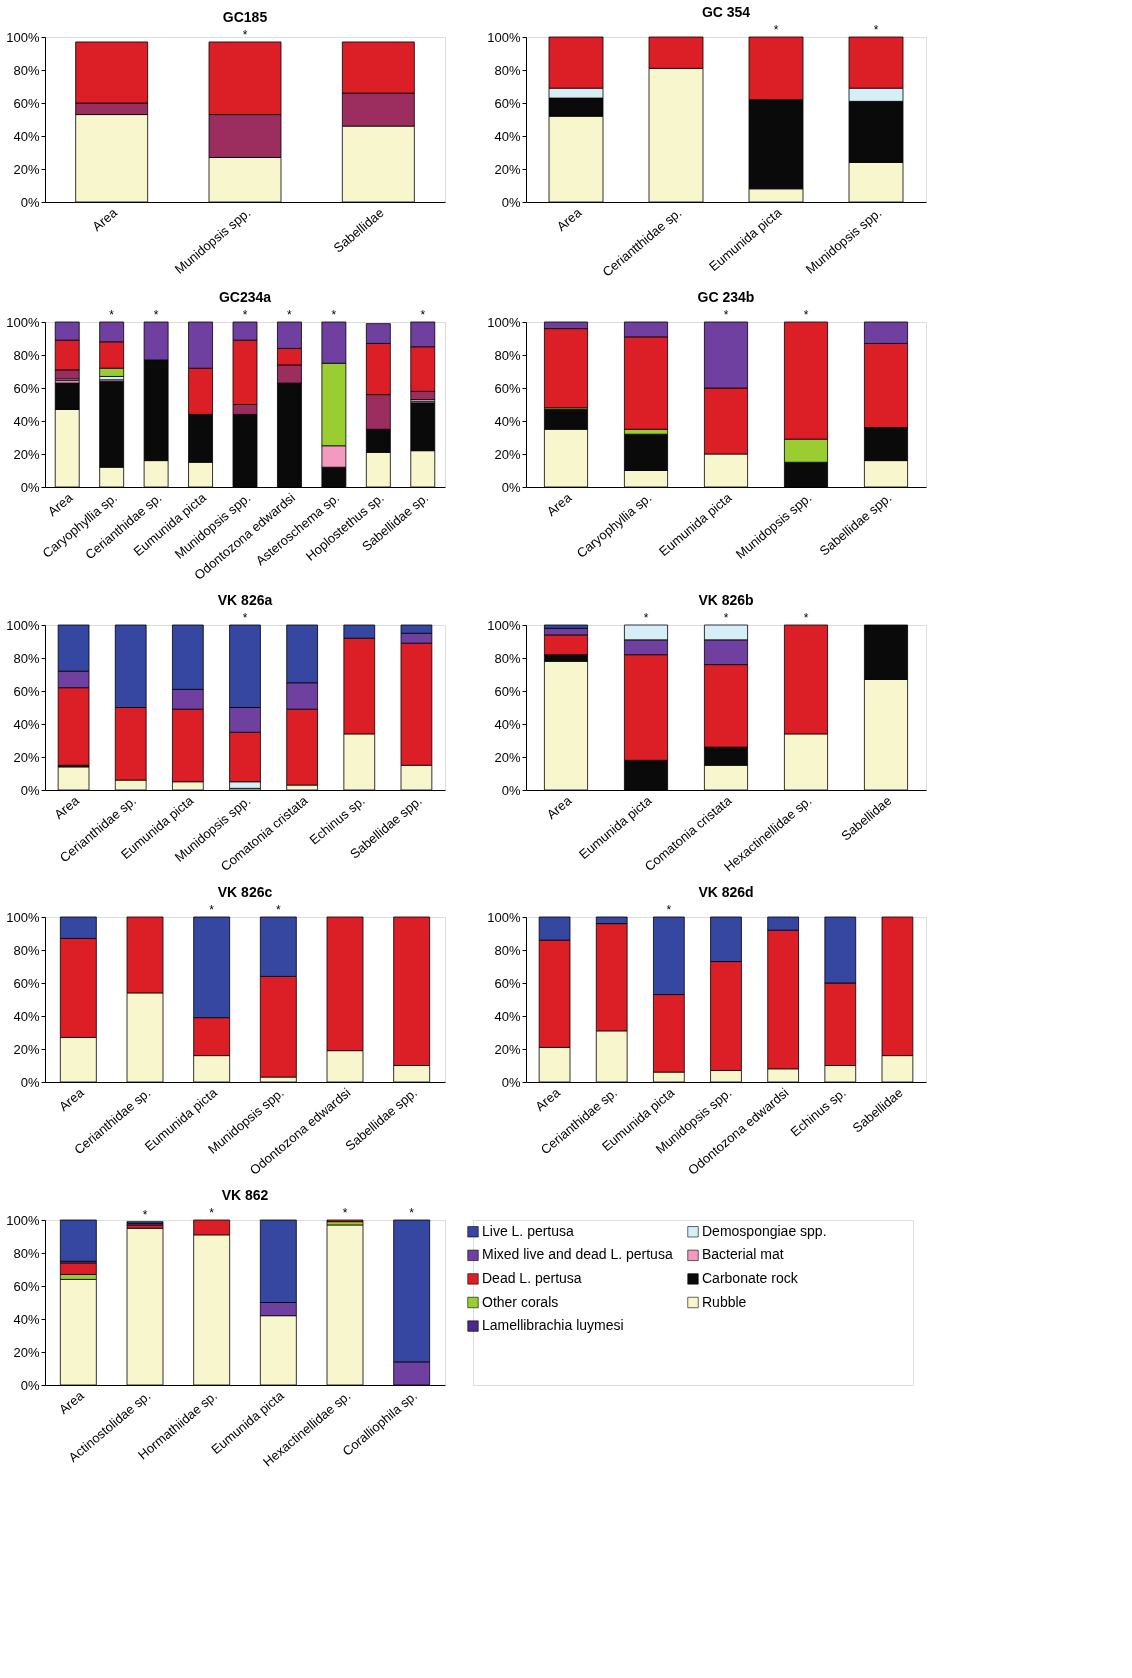 This screenshot has width=1132, height=1678. I want to click on legend-label: Demospongiae spp., so click(764, 1230).